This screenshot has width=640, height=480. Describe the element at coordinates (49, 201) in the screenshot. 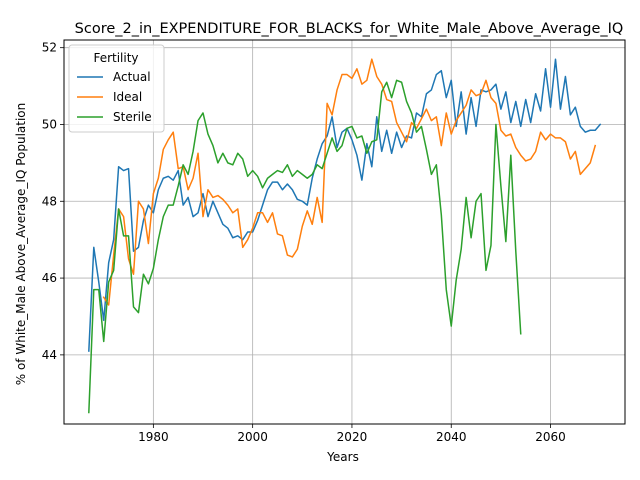

I see `y-tick-label: 48` at that location.